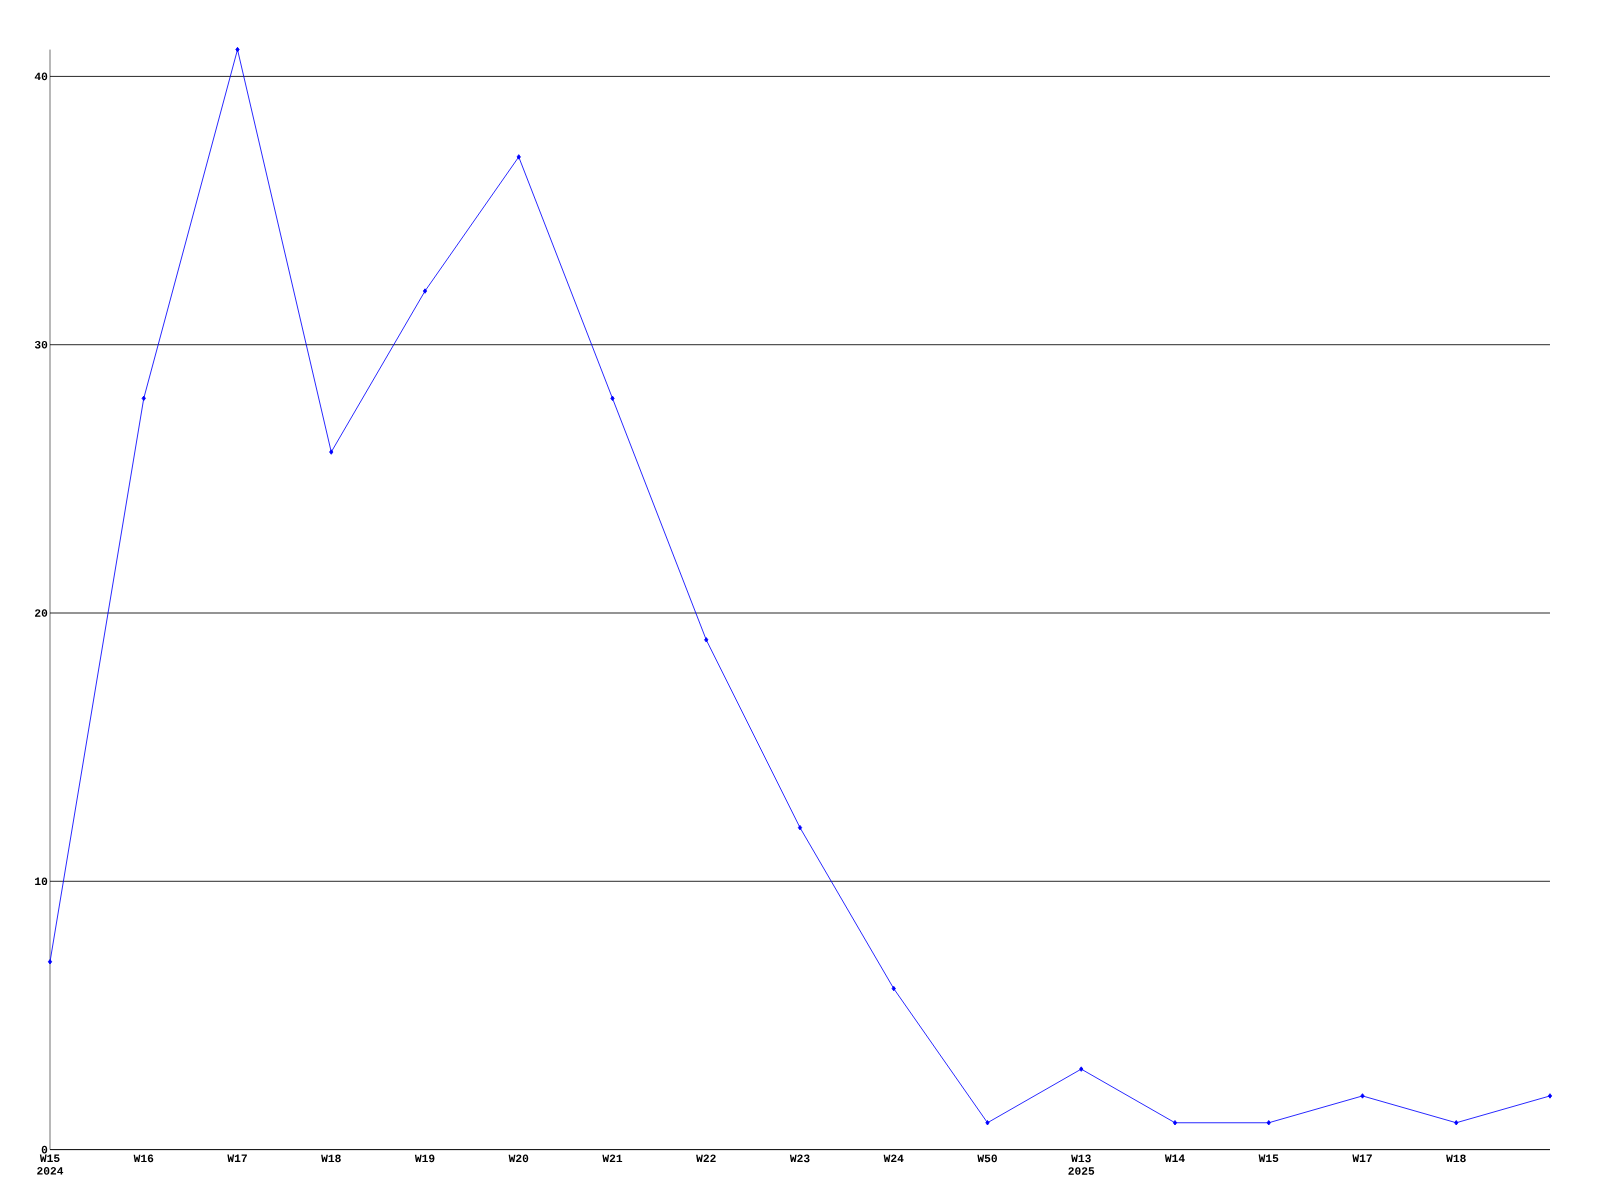 The image size is (1600, 1200). I want to click on y-tick-label: 30, so click(41, 344).